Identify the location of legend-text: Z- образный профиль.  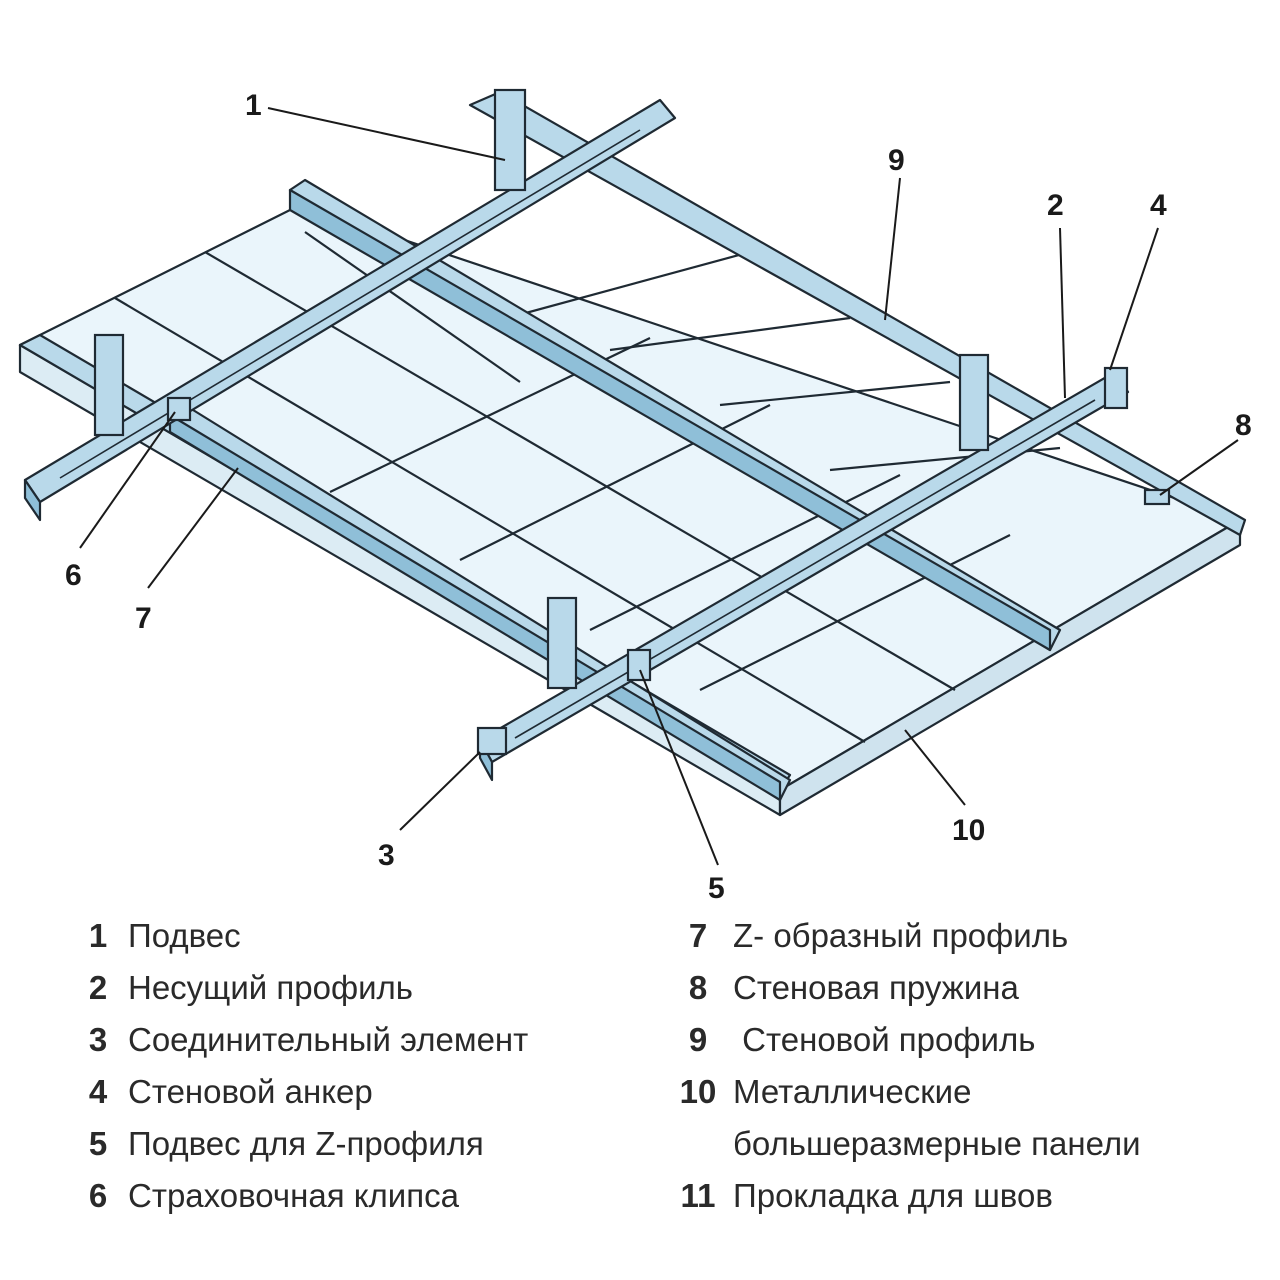
(901, 935).